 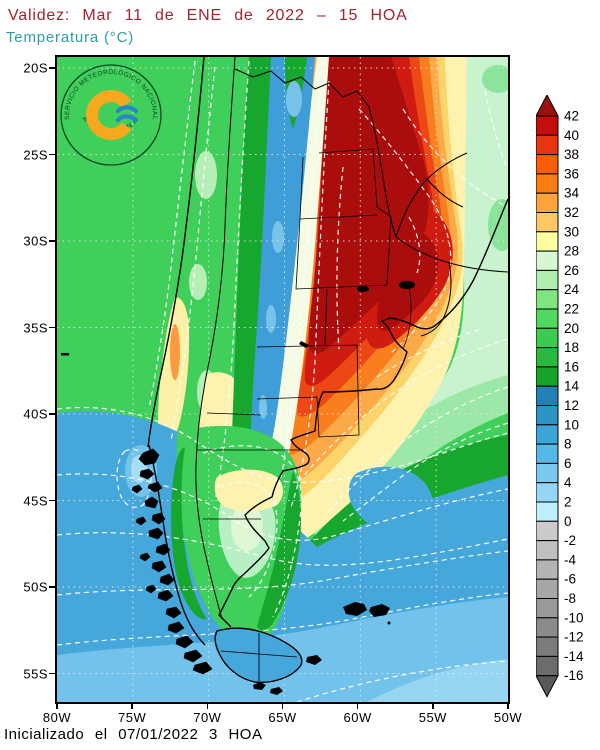 What do you see at coordinates (547, 105) in the screenshot?
I see `colorbar-arrow-top` at bounding box center [547, 105].